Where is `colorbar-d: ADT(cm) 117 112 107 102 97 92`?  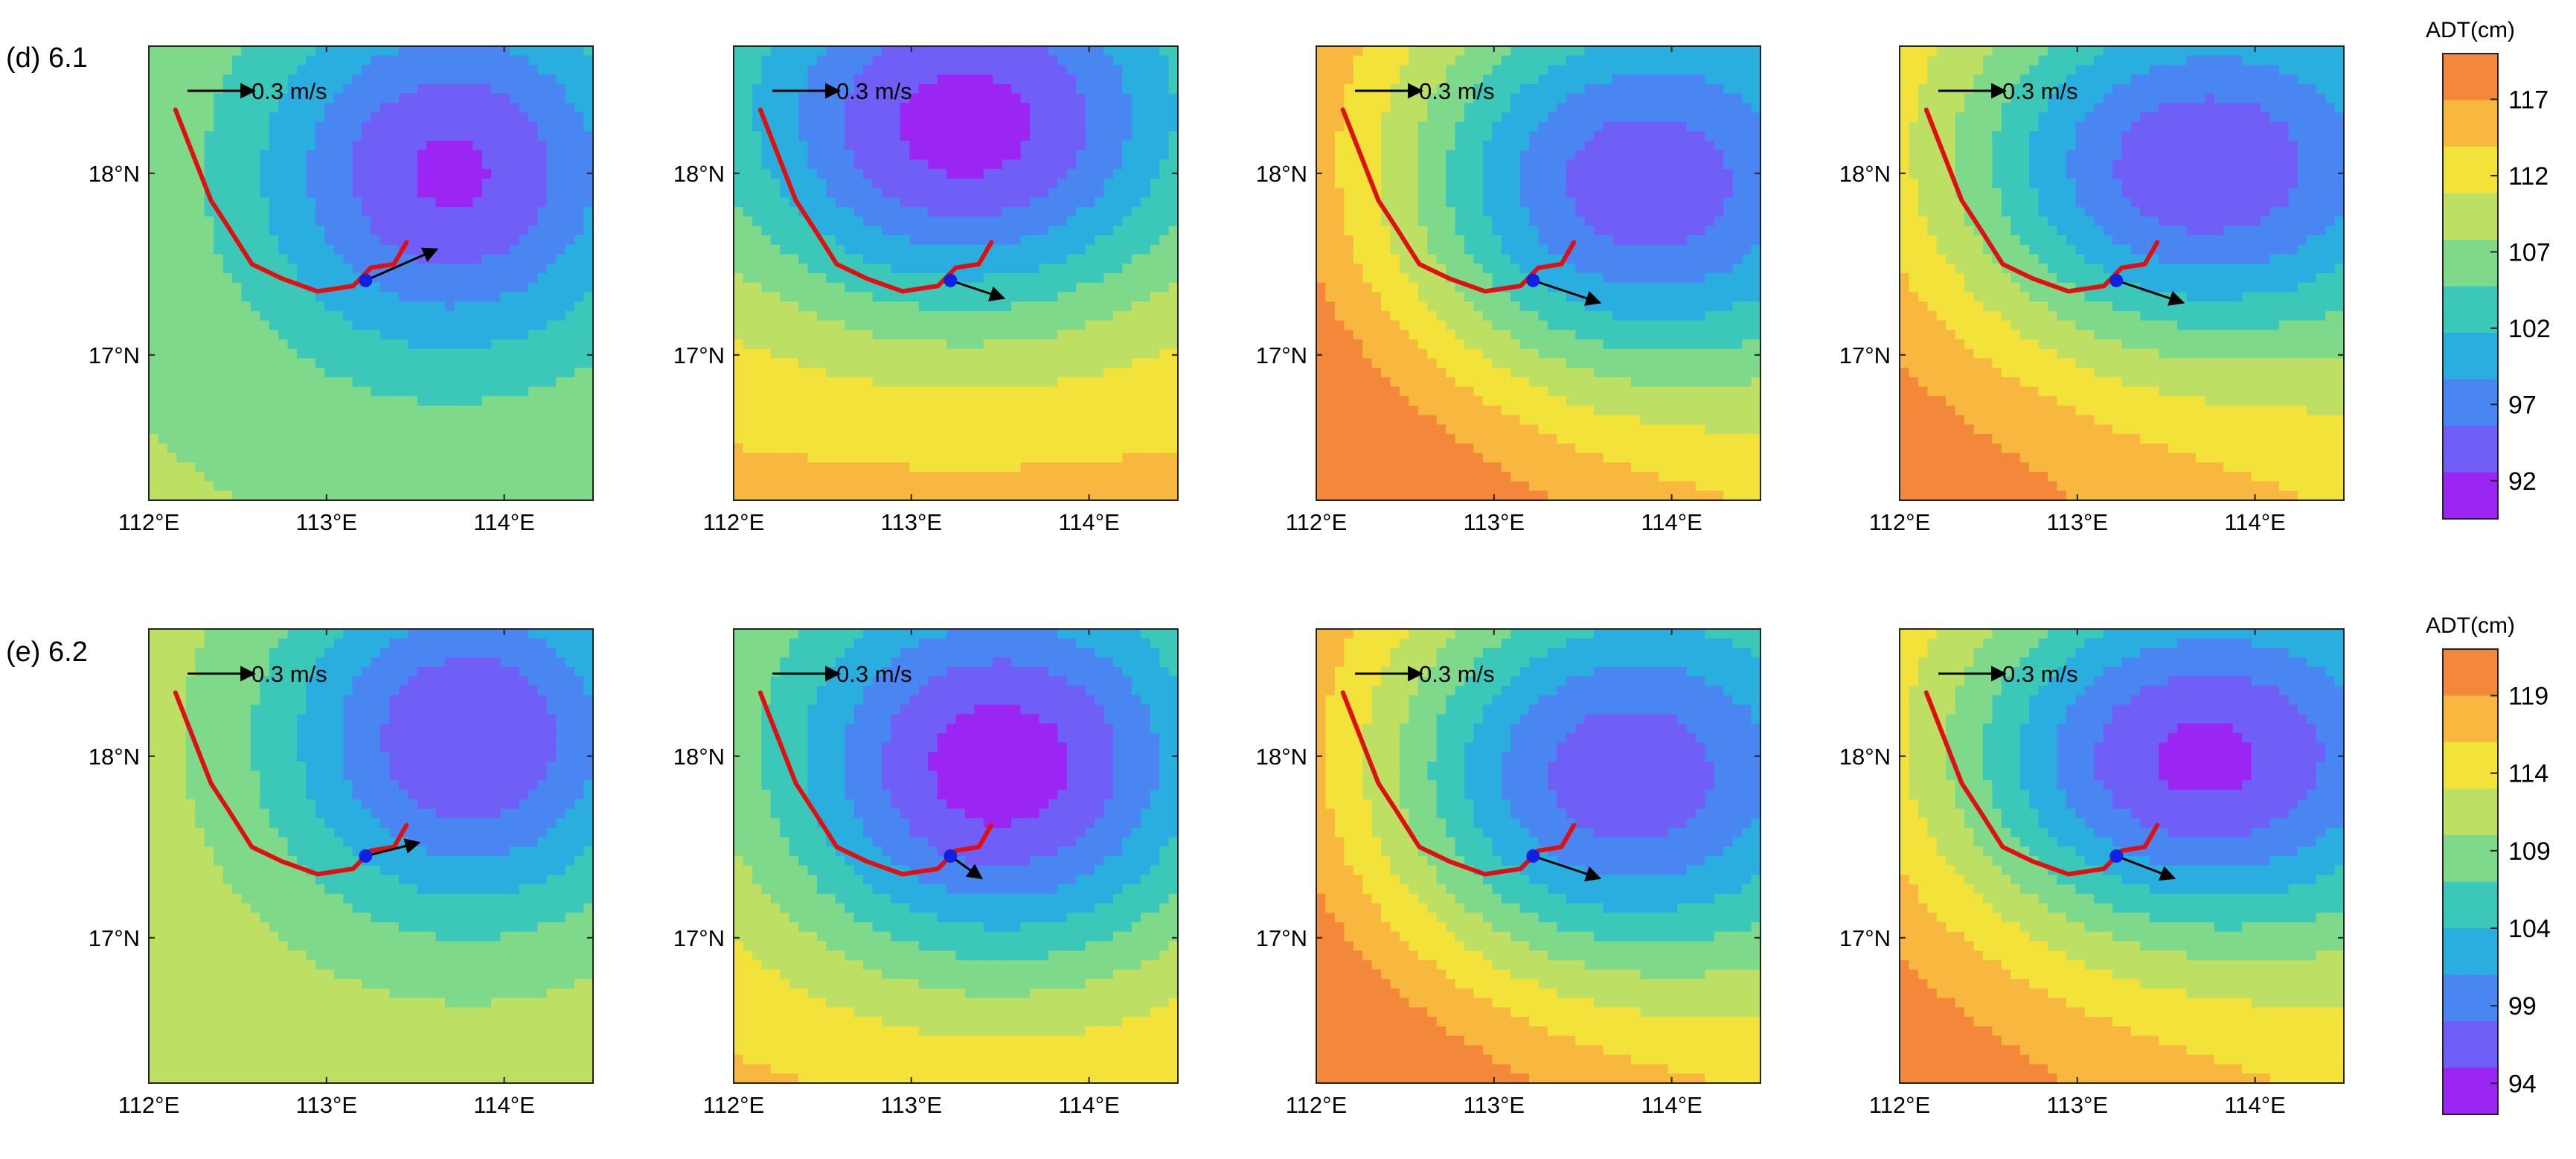 colorbar-d: ADT(cm) 117 112 107 102 97 92 is located at coordinates (2488, 269).